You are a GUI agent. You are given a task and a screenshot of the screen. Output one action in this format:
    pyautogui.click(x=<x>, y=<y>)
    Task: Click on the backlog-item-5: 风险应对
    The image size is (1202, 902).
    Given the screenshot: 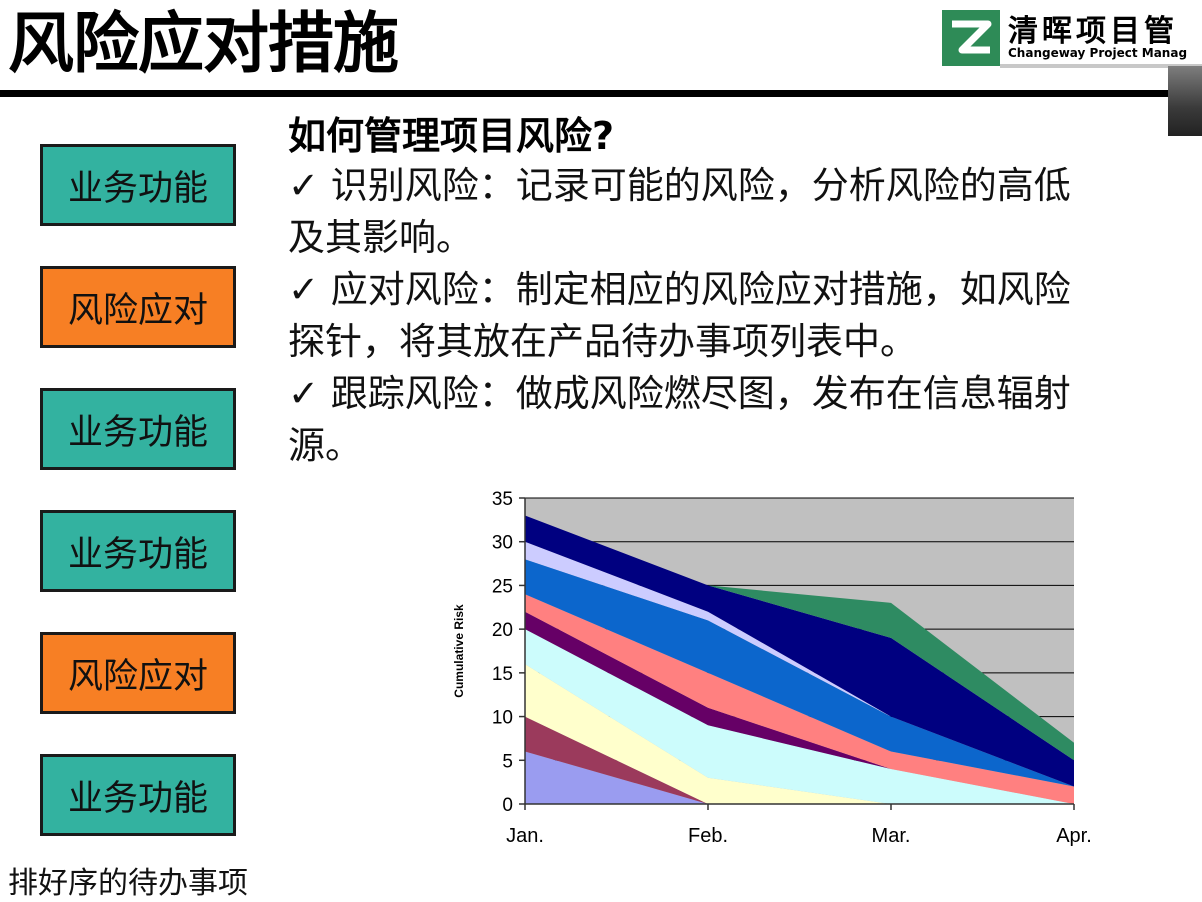 What is the action you would take?
    pyautogui.click(x=138, y=673)
    